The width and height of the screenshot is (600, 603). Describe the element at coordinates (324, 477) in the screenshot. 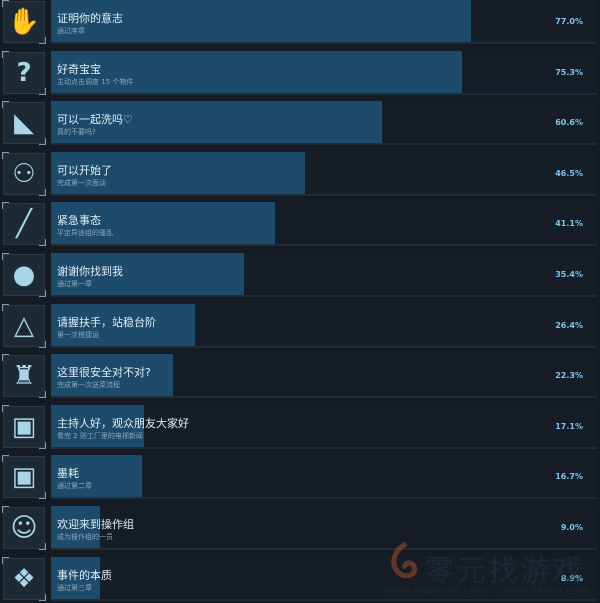

I see `progress-track: 墨耗 通过第二章 16.7%` at that location.